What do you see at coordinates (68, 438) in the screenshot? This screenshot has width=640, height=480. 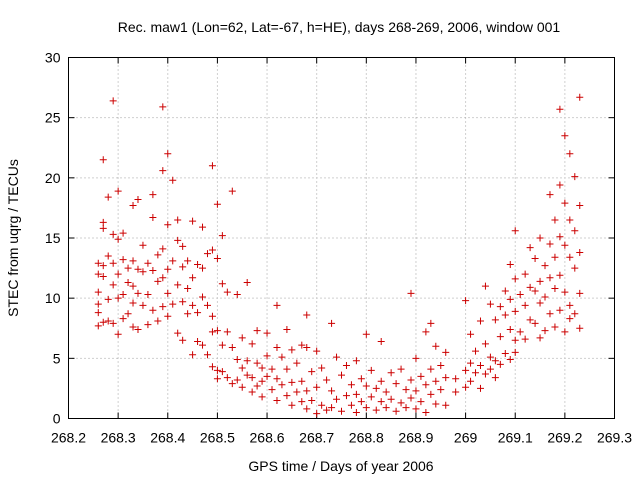 I see `x-tick-label: 268.2` at bounding box center [68, 438].